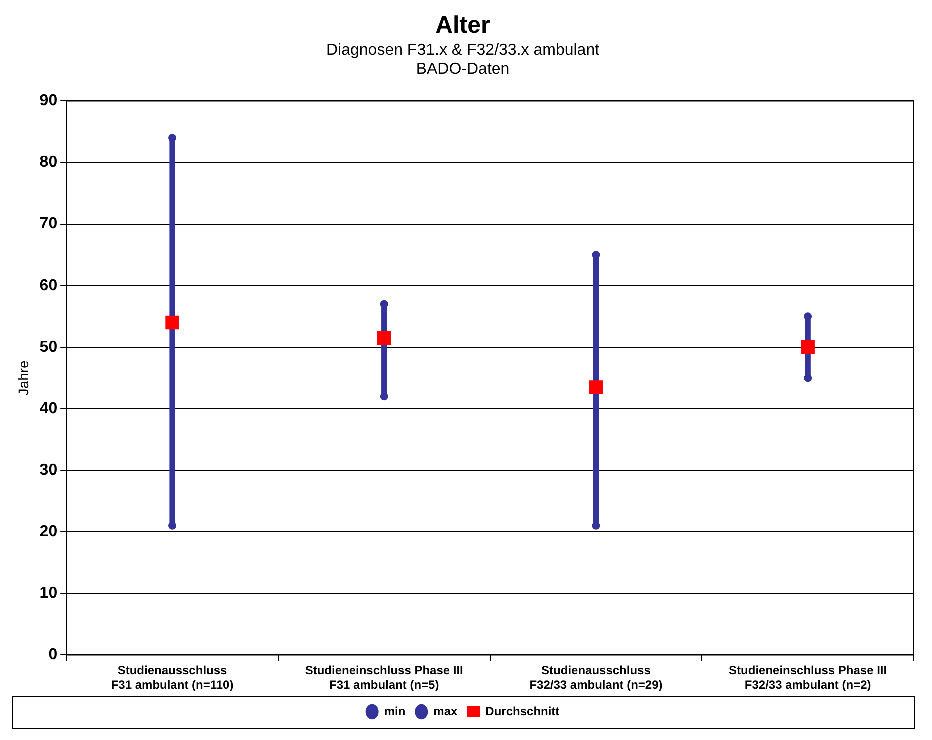  Describe the element at coordinates (49, 593) in the screenshot. I see `y-tick-label: 10` at that location.